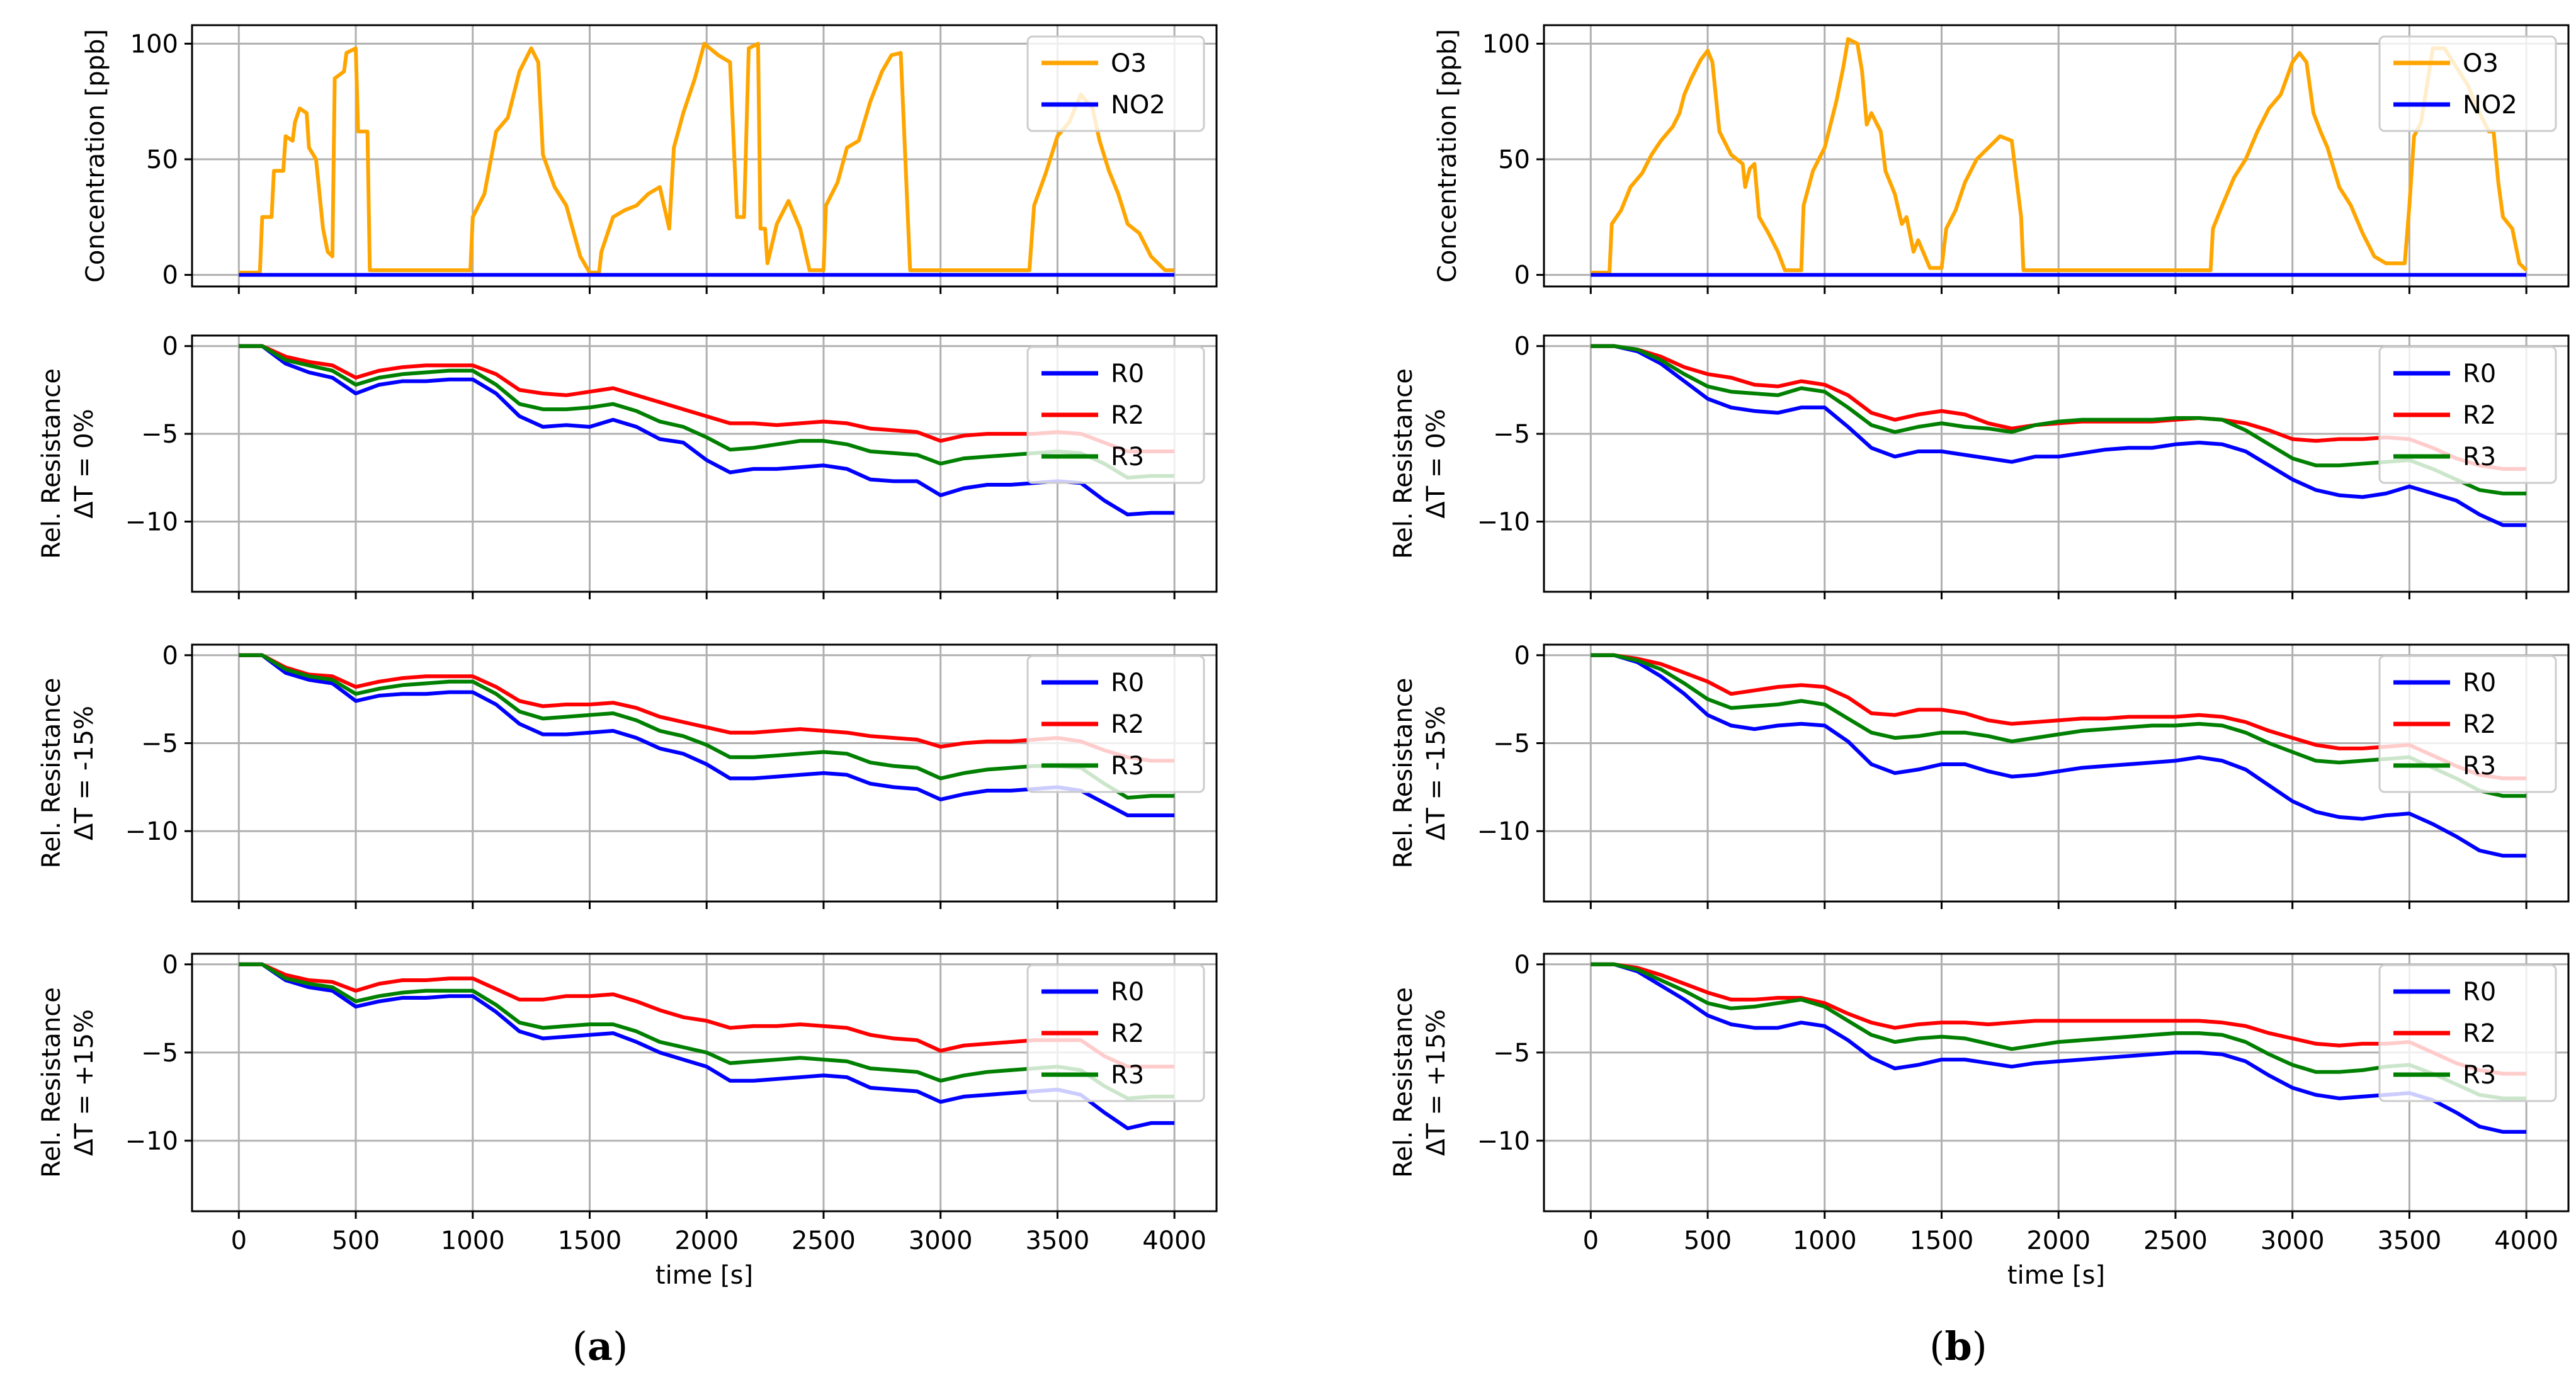 Image resolution: width=2576 pixels, height=1385 pixels. I want to click on chart-b-0-legend-label-o3: O3, so click(2481, 63).